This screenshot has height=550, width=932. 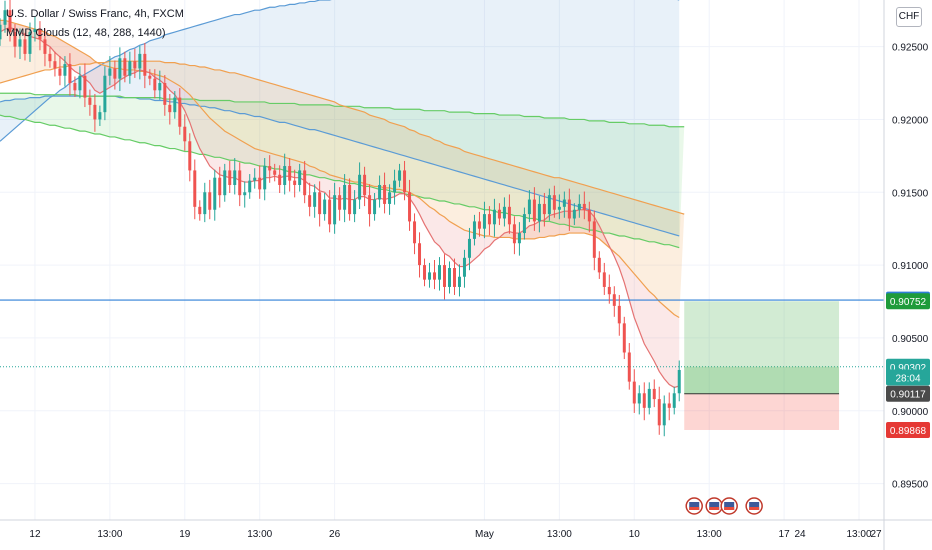 I want to click on symbol-legend: U.S. Dollar / Swiss Franc, 4h, FXCM, so click(x=95, y=14).